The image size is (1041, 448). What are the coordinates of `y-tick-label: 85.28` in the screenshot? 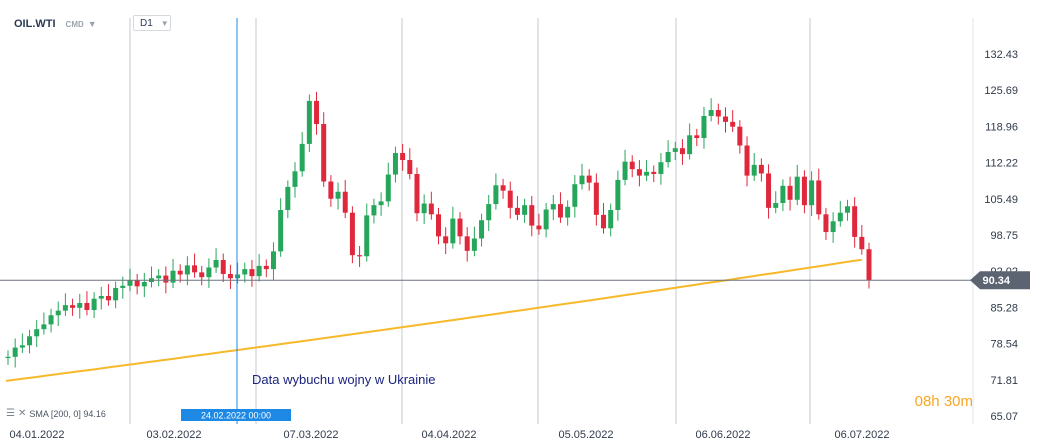 It's located at (1004, 308).